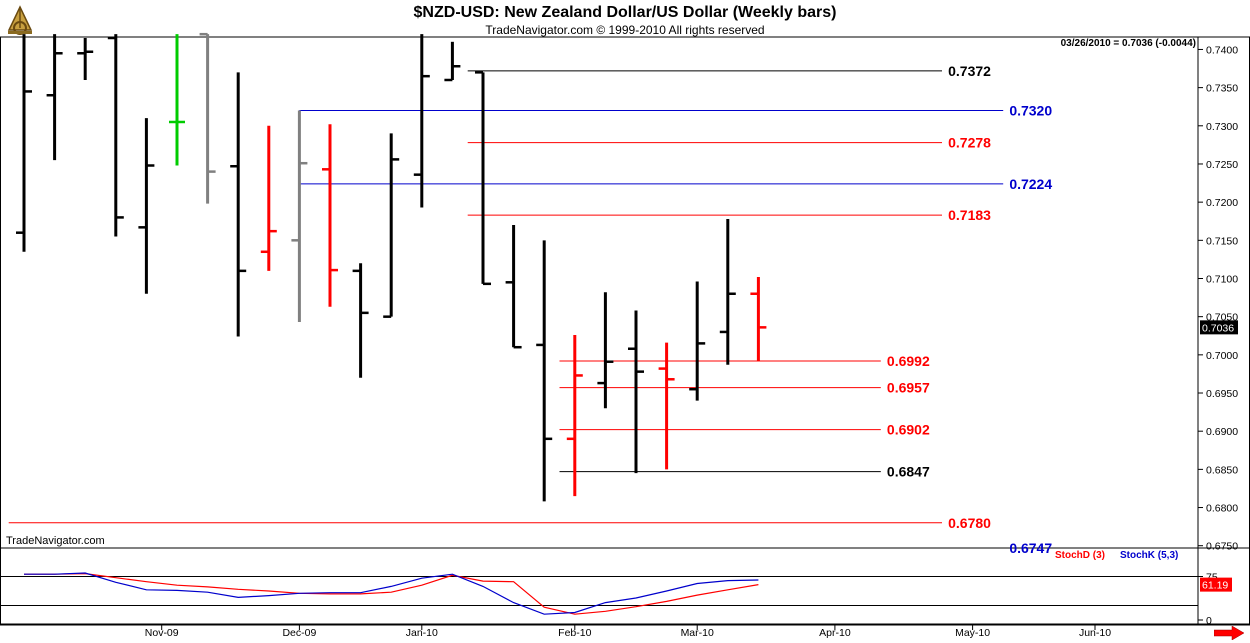 The width and height of the screenshot is (1250, 643). I want to click on last-price-box, so click(1219, 327).